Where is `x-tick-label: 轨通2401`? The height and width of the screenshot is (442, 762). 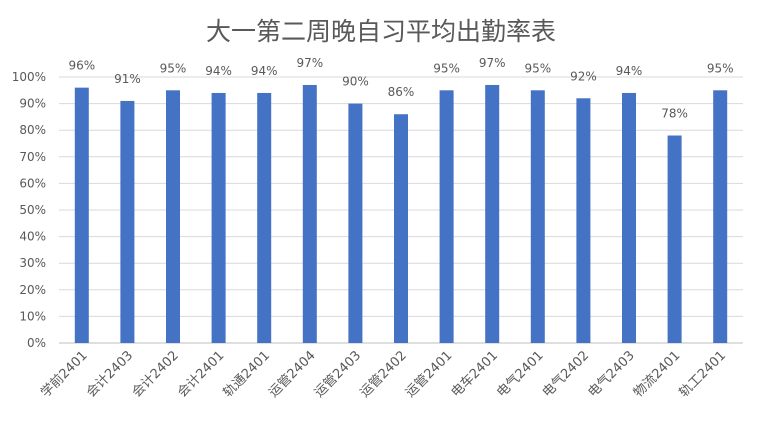 x-tick-label: 轨通2401 is located at coordinates (247, 374).